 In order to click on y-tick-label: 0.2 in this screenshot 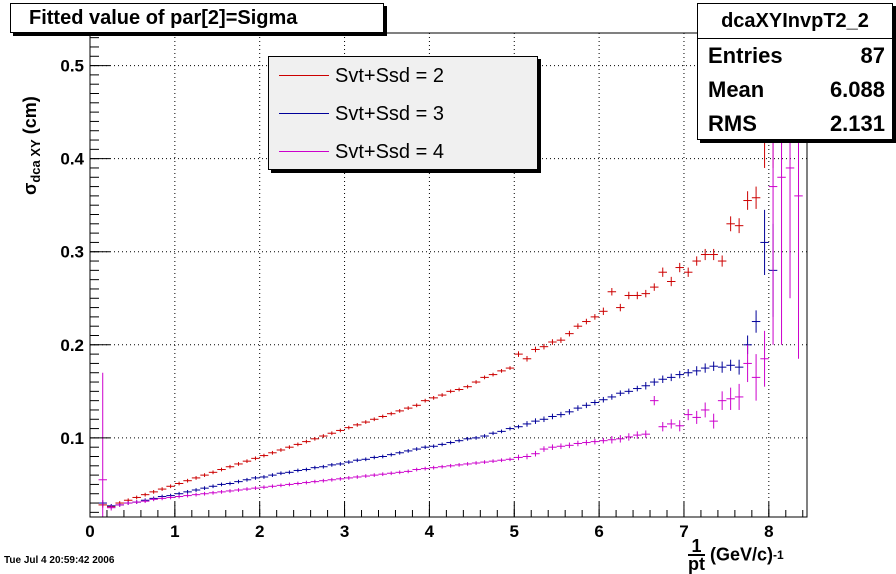, I will do `click(72, 345)`.